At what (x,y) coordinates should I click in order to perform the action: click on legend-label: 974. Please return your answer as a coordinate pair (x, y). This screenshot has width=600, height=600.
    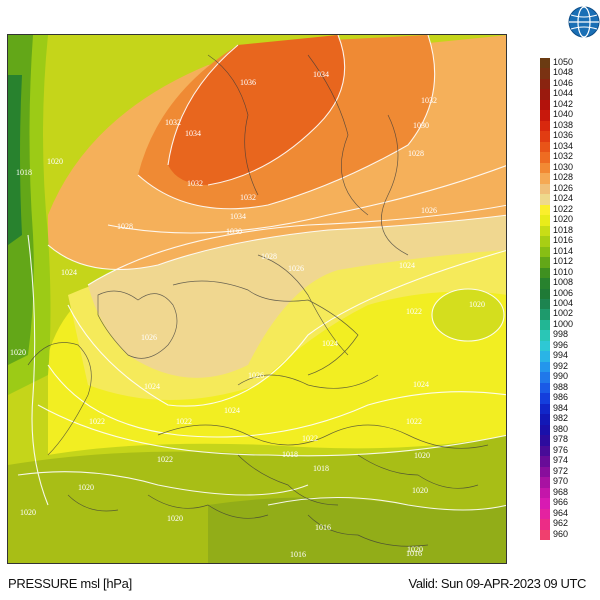
    Looking at the image, I should click on (561, 460).